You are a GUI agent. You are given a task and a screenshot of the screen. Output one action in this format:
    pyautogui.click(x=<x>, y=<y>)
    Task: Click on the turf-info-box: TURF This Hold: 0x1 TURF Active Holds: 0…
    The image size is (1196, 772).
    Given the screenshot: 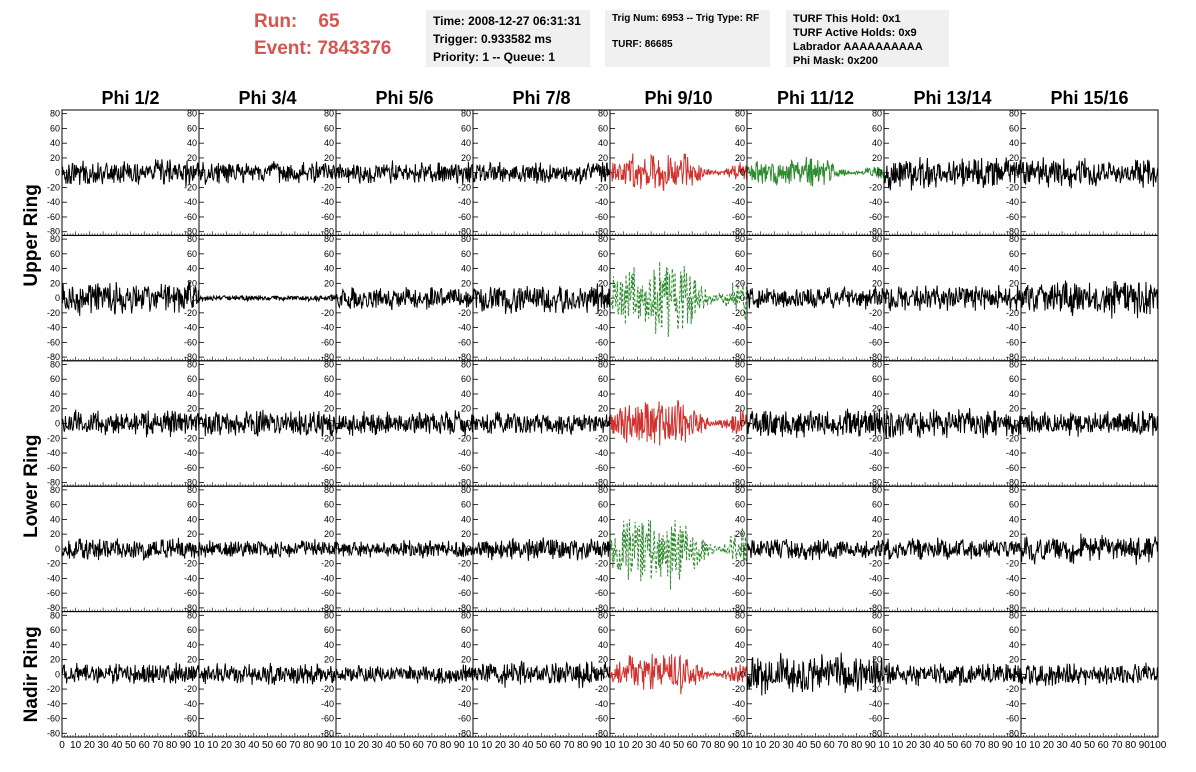 What is the action you would take?
    pyautogui.click(x=867, y=38)
    